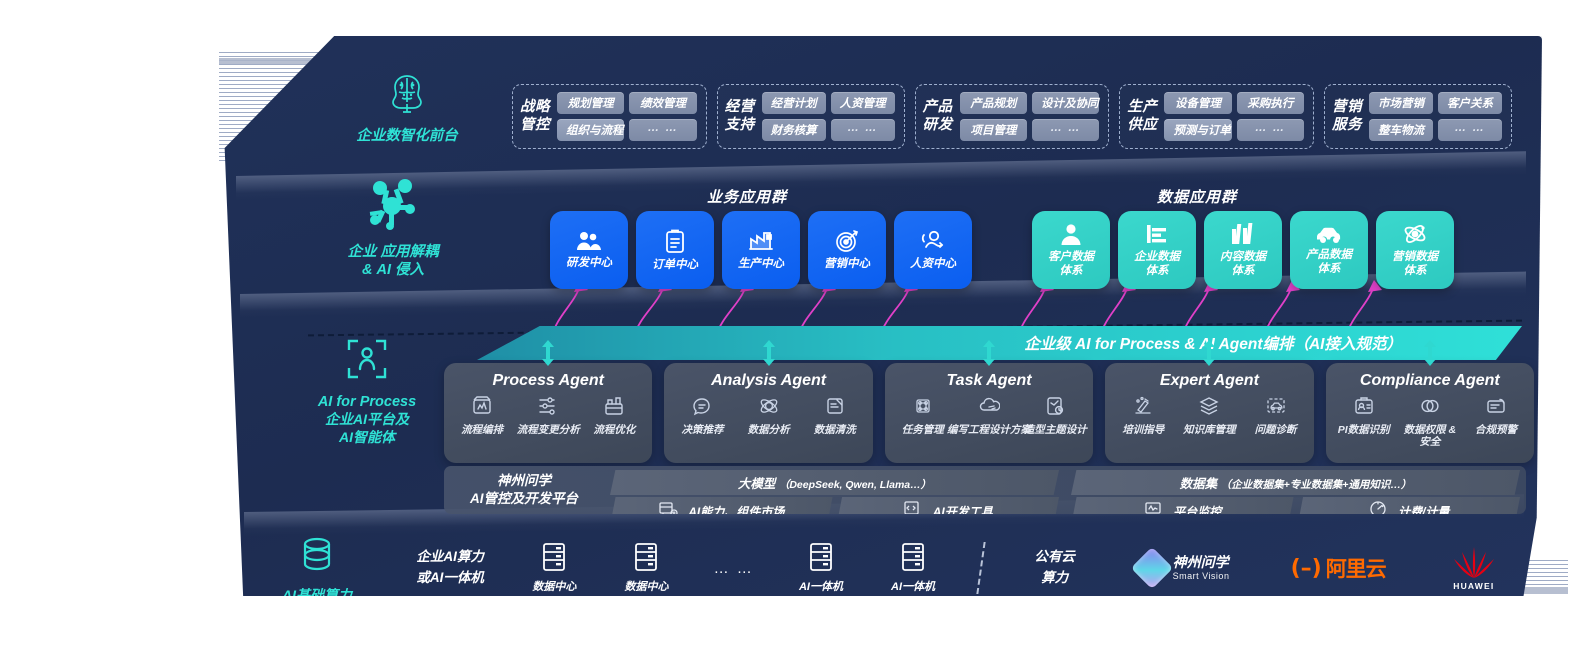 This screenshot has height=647, width=1572. Describe the element at coordinates (1066, 103) in the screenshot. I see `chip: 设计及协同` at that location.